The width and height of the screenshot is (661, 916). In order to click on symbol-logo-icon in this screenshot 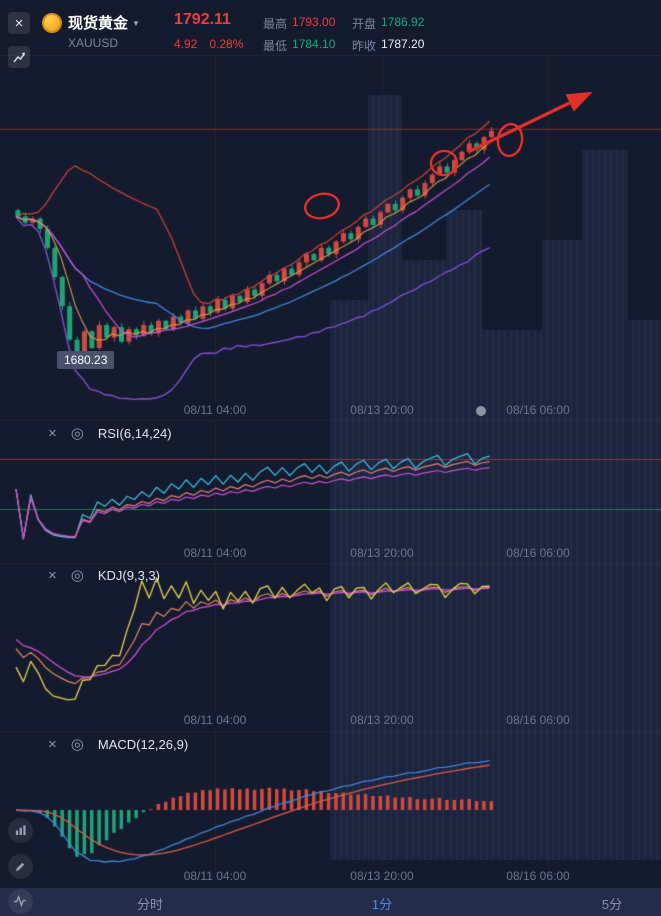, I will do `click(52, 23)`.